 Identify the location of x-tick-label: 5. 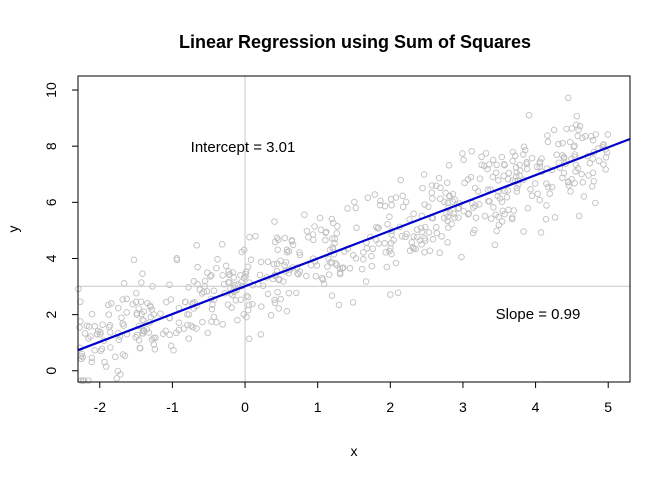
(608, 407).